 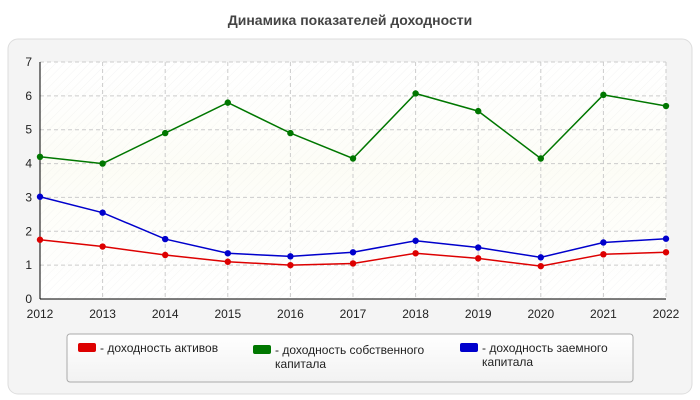 I want to click on x-tick-label: 2015, so click(x=227, y=314).